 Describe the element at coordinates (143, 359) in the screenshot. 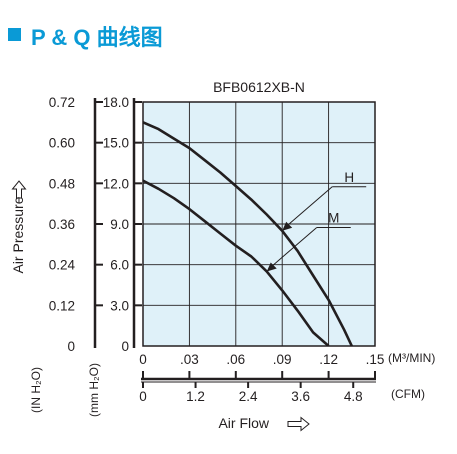

I see `x-tick-label: 0` at that location.